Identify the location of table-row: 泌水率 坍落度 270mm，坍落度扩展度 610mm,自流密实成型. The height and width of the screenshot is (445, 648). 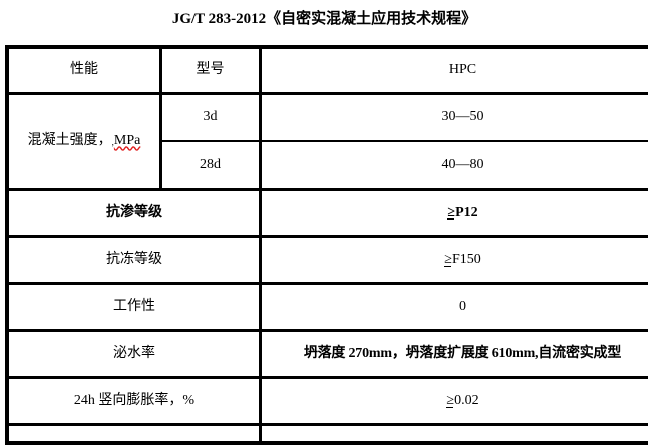
(328, 353).